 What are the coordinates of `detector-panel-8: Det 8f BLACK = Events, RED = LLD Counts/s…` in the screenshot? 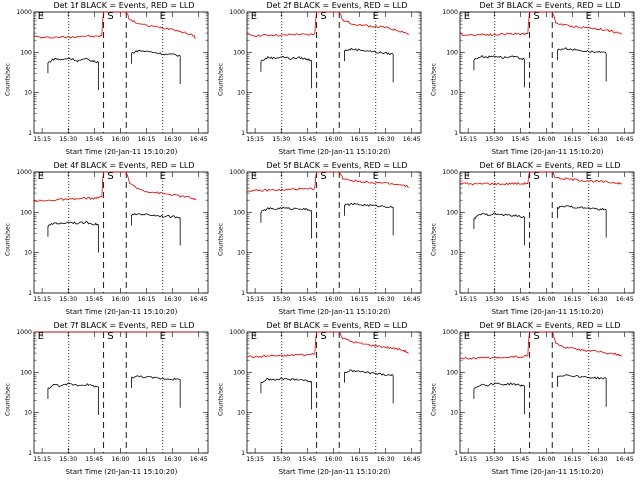 It's located at (319, 400).